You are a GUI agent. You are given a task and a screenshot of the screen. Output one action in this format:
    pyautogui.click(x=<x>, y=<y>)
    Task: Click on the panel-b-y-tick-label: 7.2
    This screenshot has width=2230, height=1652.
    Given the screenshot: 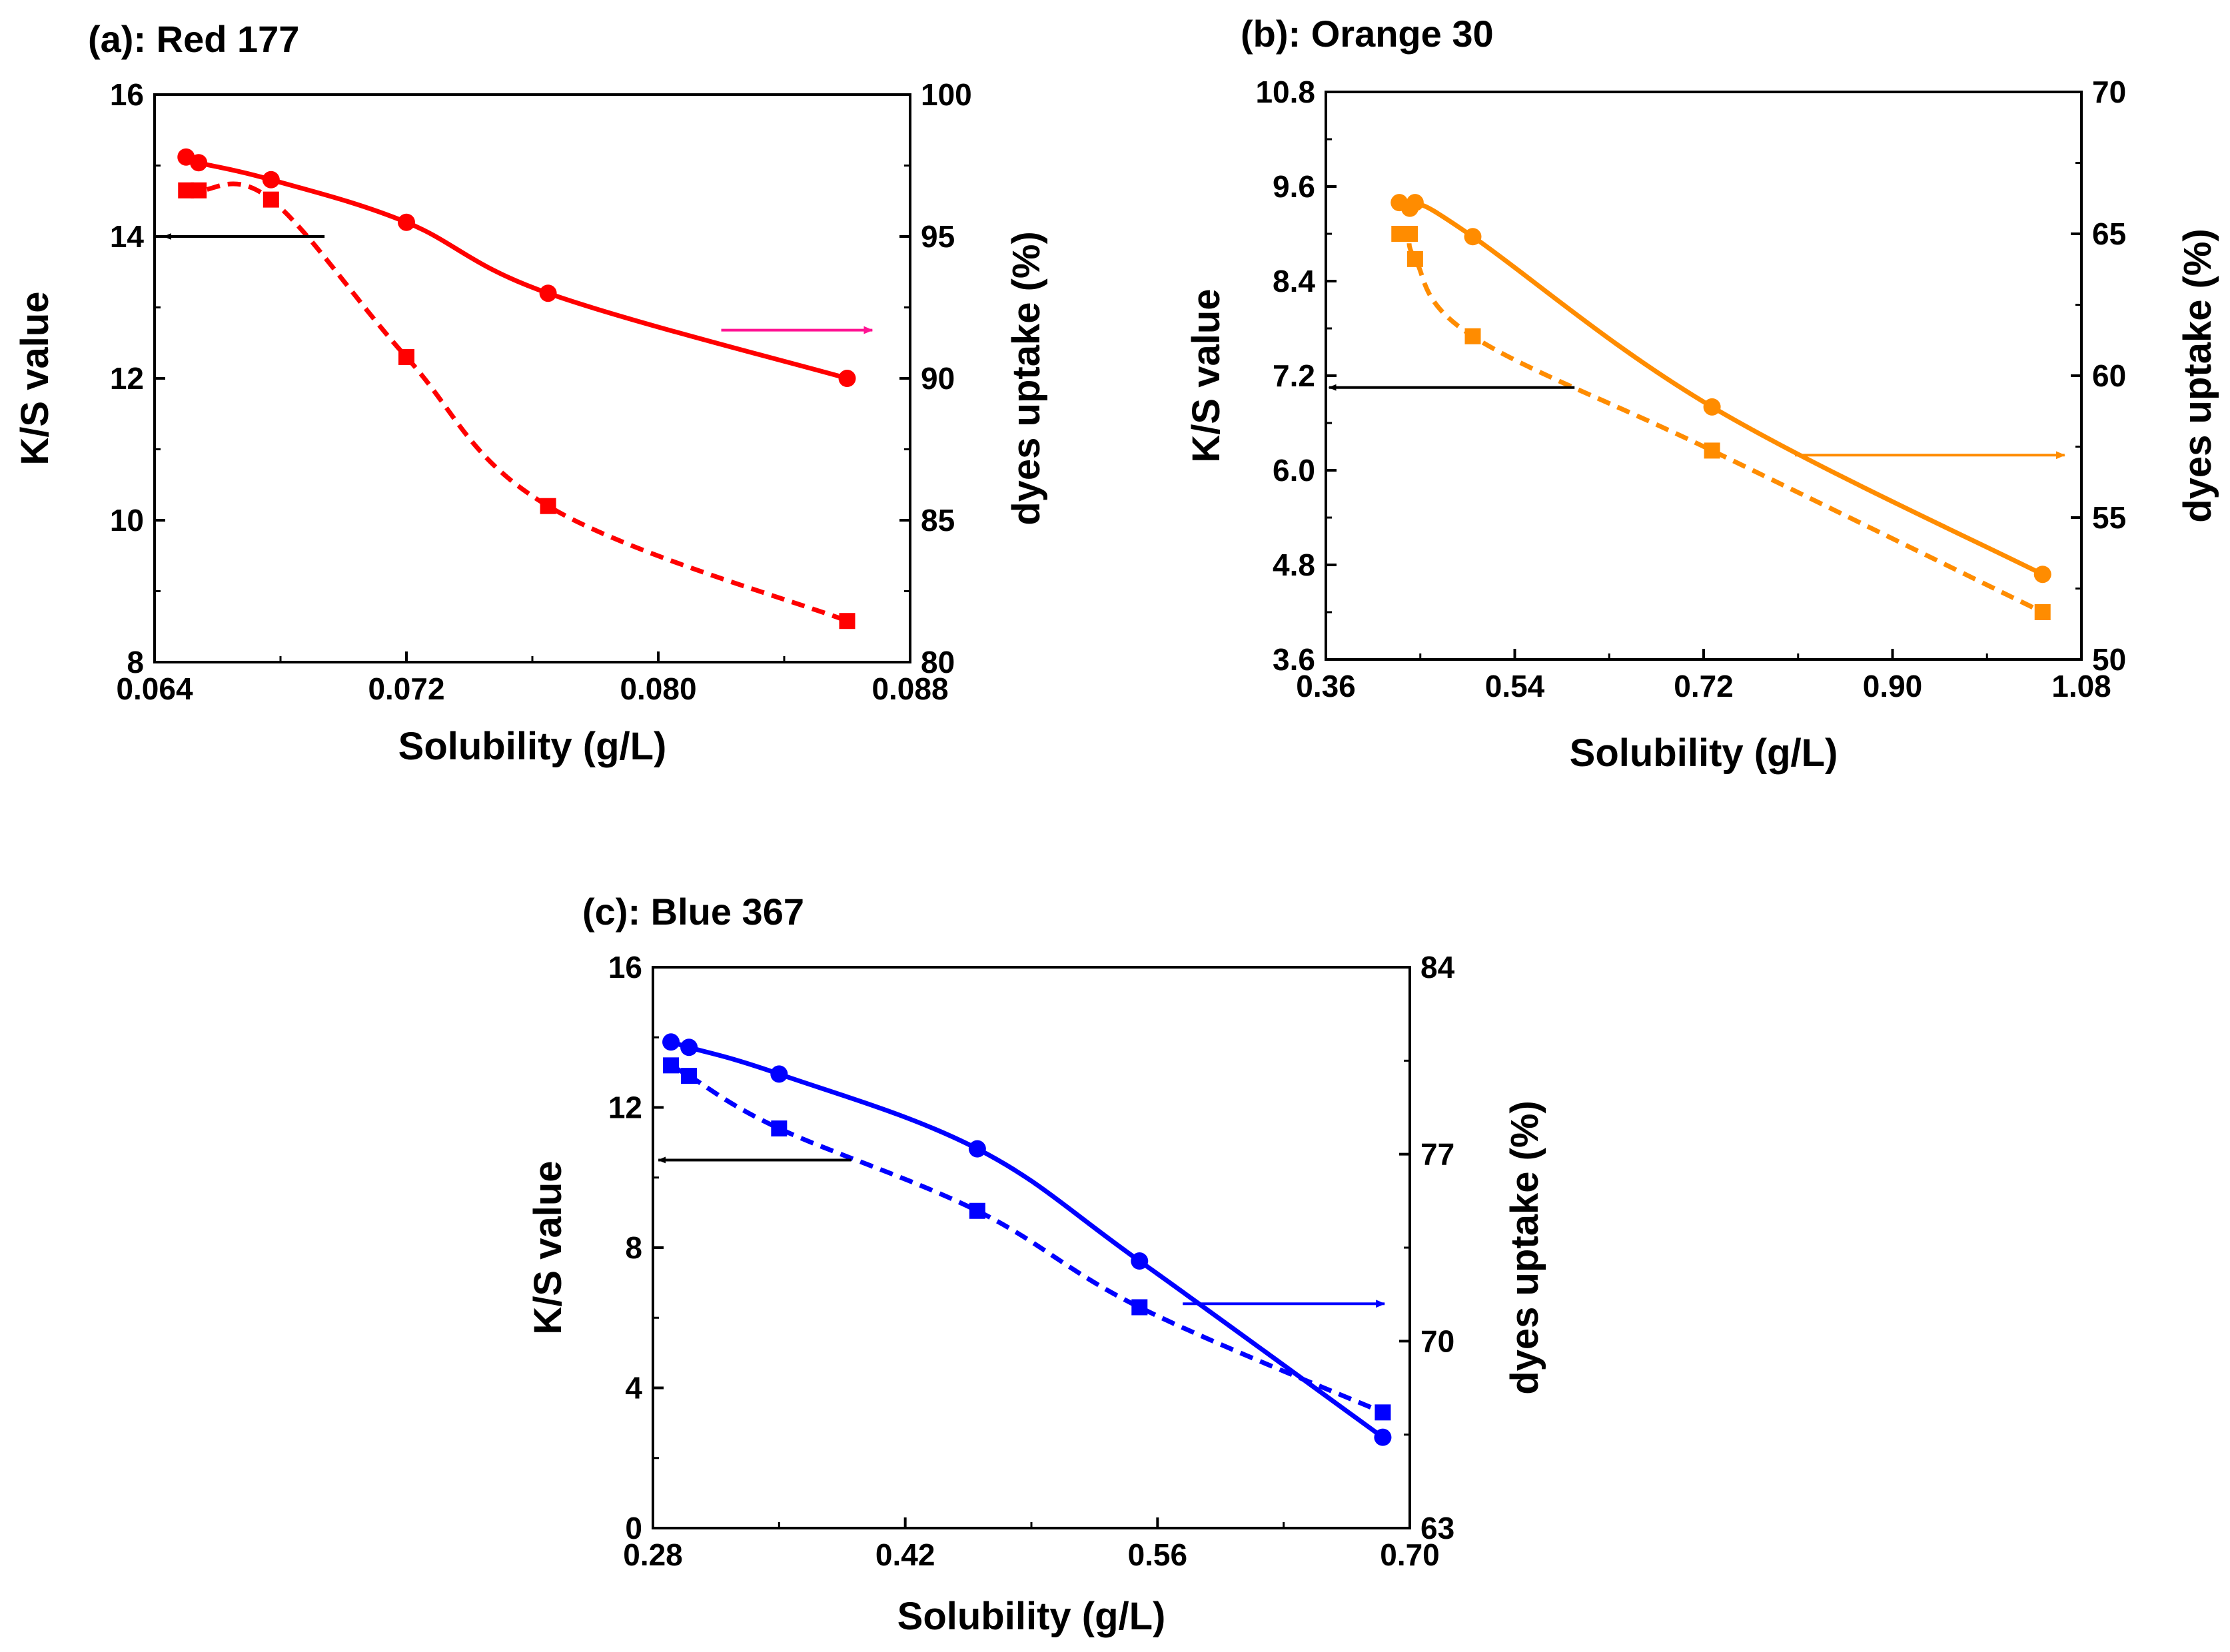 What is the action you would take?
    pyautogui.click(x=1294, y=375)
    